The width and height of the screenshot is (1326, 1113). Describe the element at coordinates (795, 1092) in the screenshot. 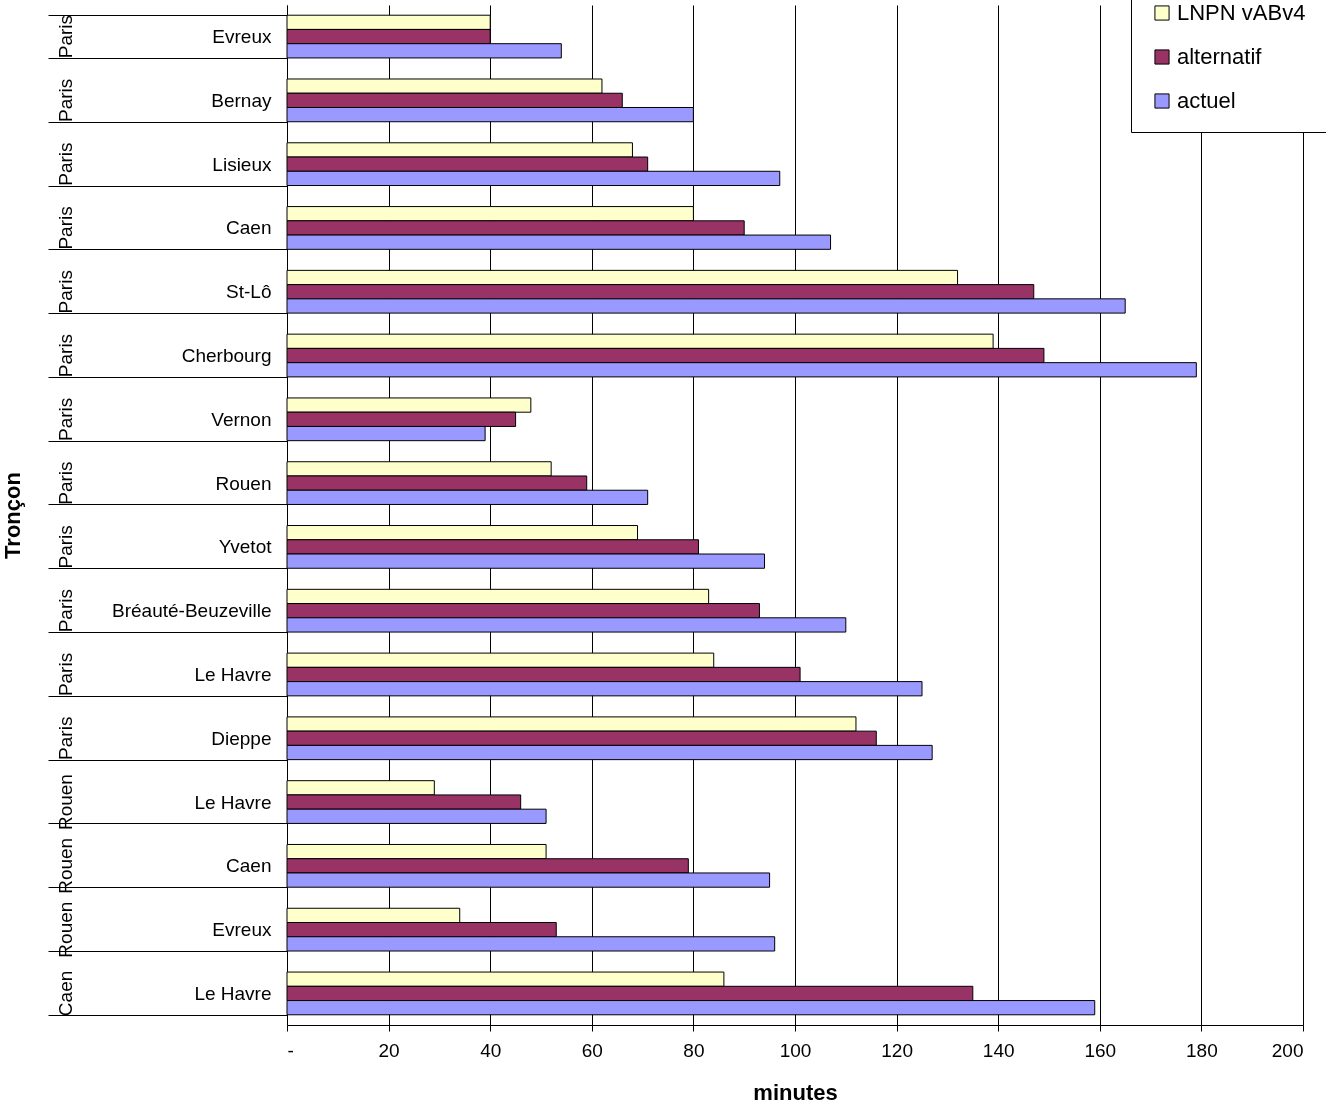

I see `x-axis-title: minutes` at that location.